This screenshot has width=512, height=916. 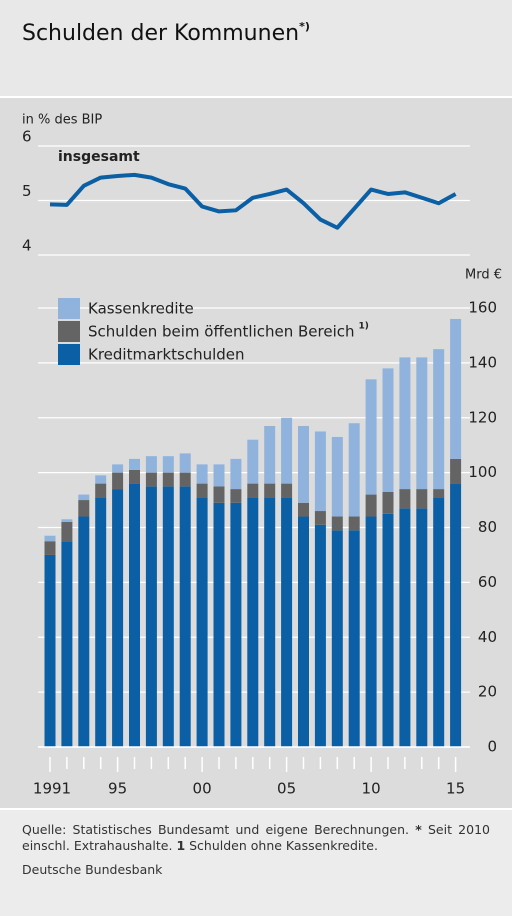 I want to click on x-tick-label: 15, so click(x=455, y=789).